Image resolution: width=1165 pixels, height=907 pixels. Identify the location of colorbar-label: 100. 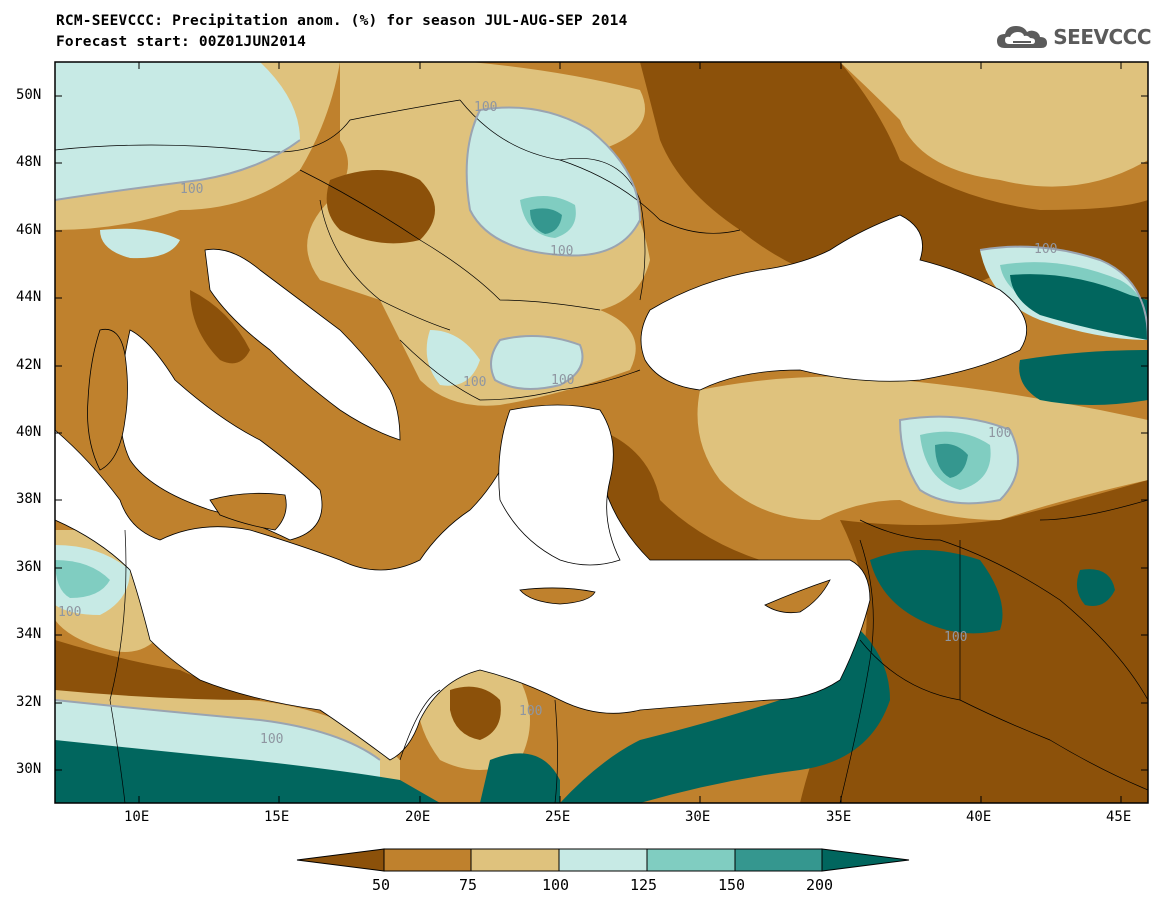
(556, 885).